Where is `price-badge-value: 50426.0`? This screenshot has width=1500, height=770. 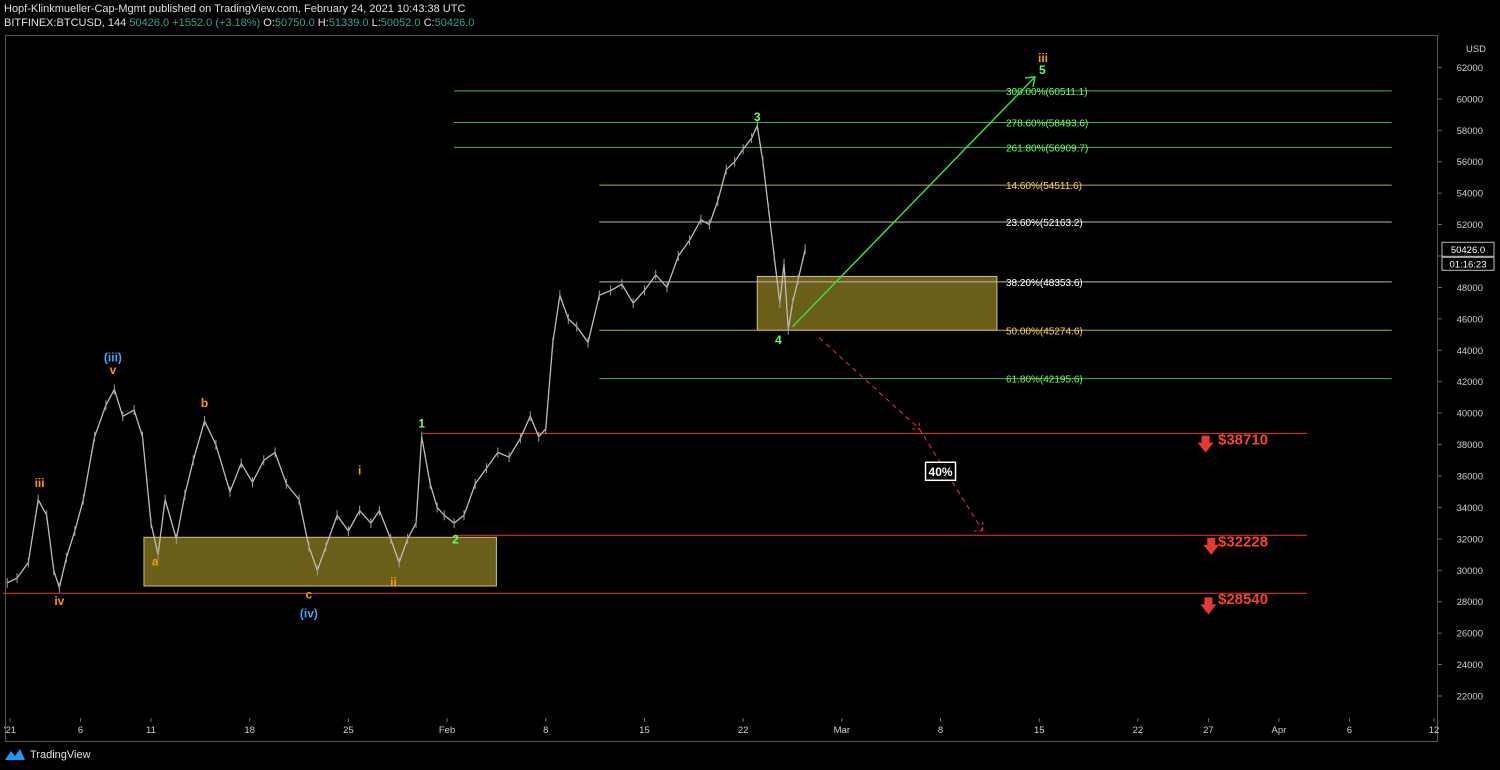
price-badge-value: 50426.0 is located at coordinates (1468, 250).